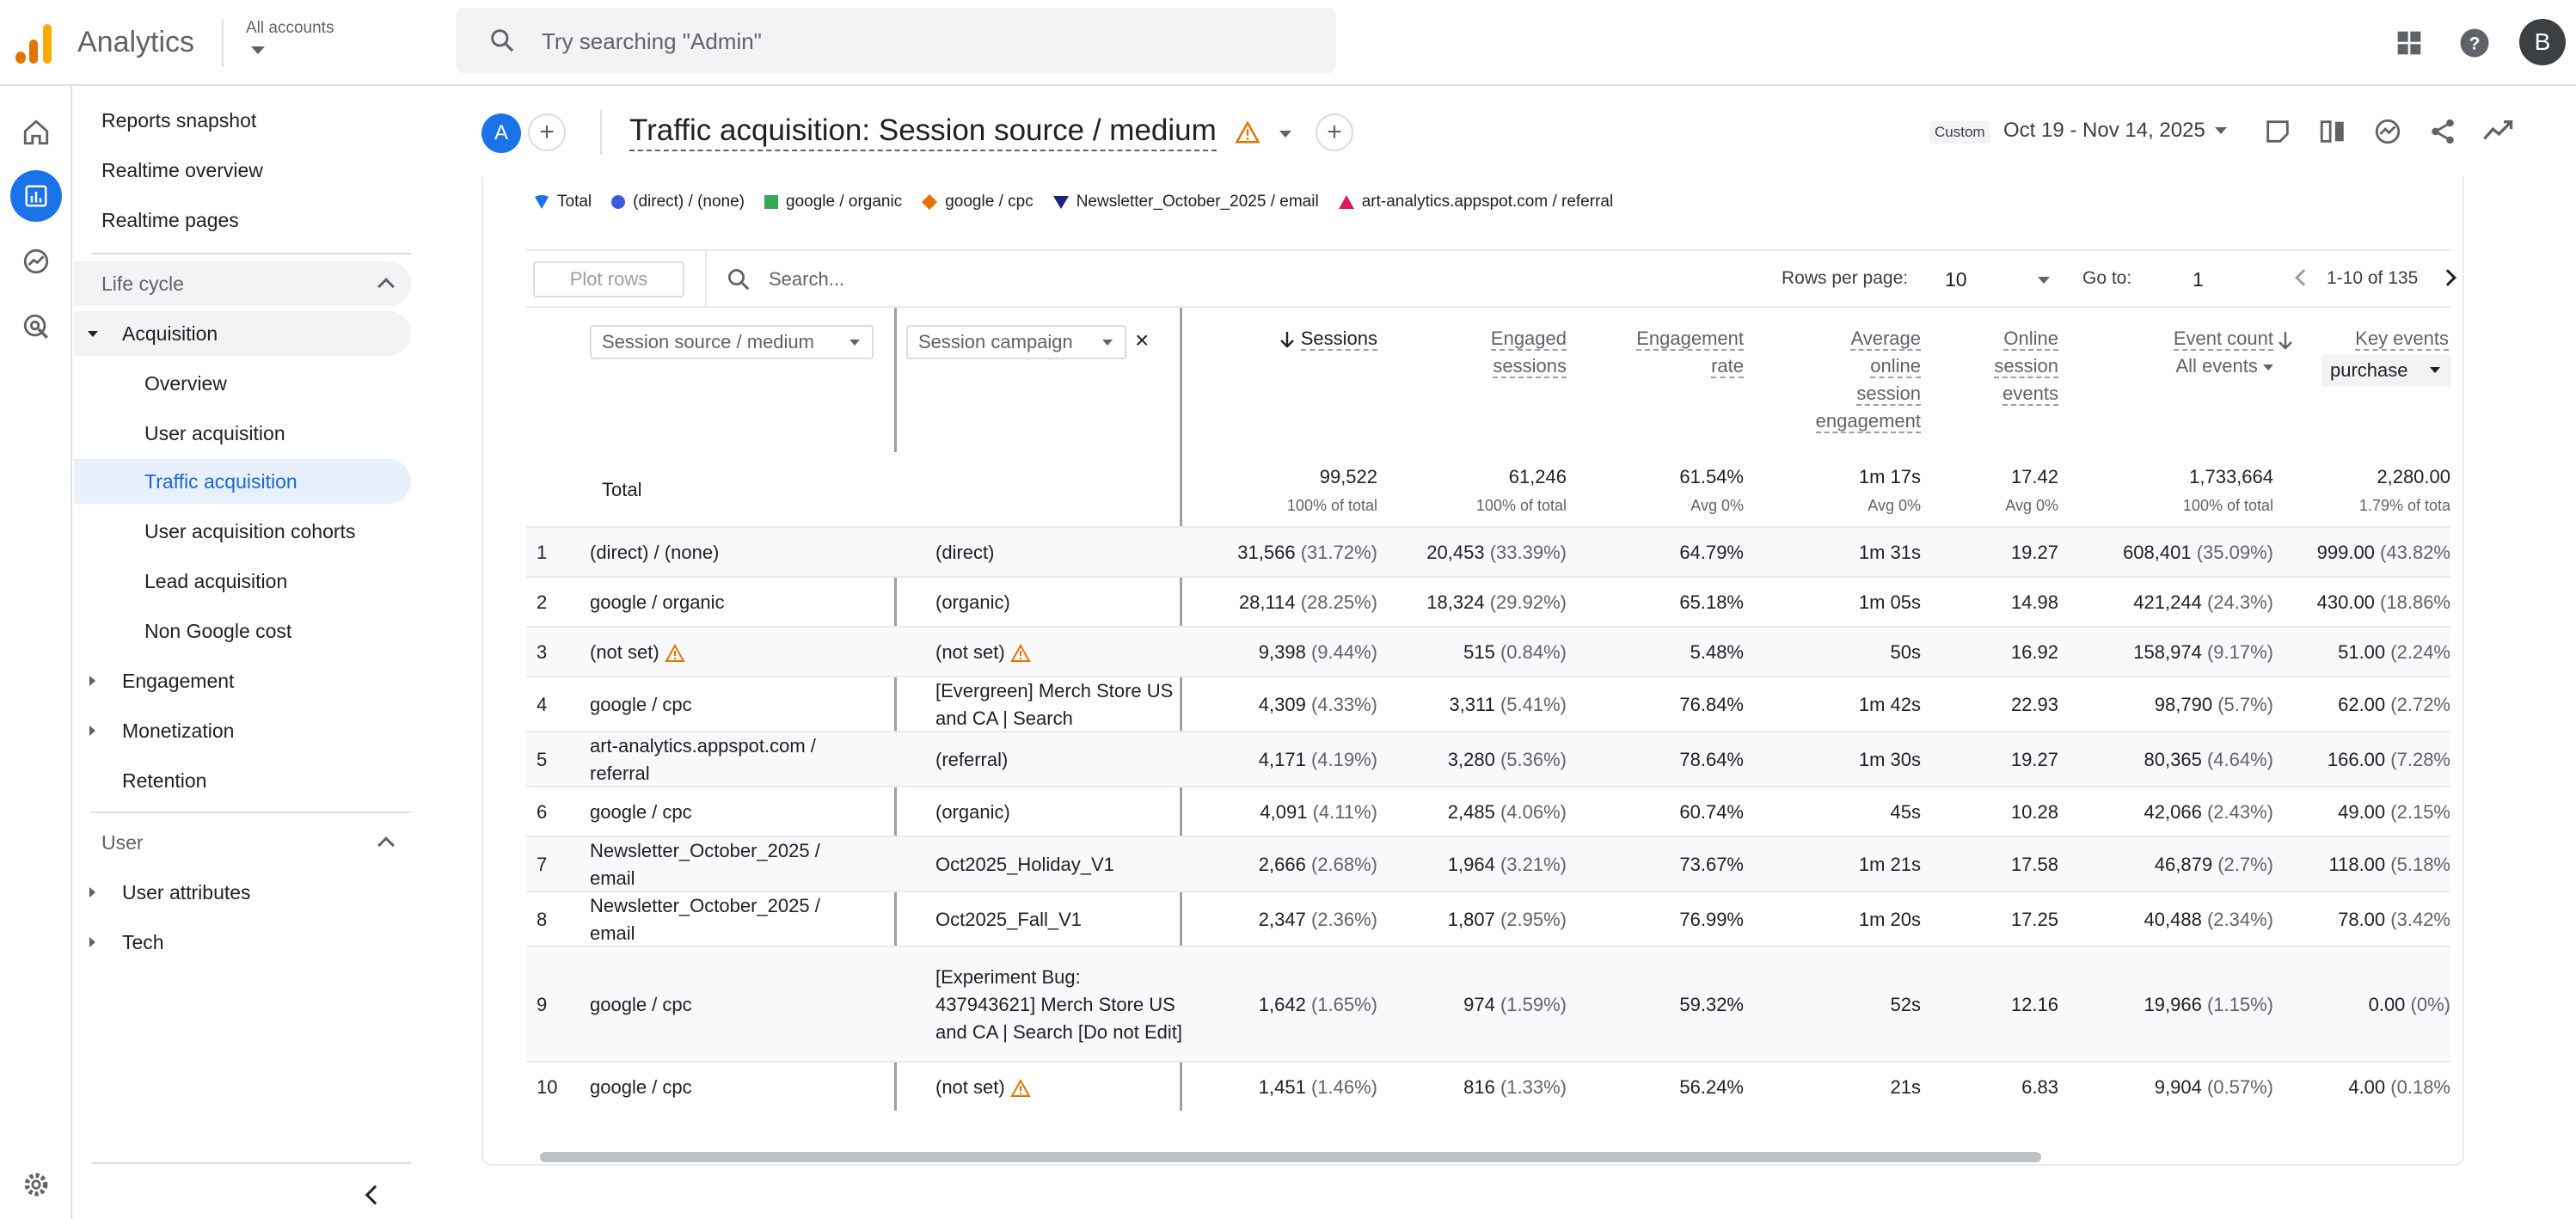 Image resolution: width=2576 pixels, height=1219 pixels. I want to click on reports-icon, so click(36, 196).